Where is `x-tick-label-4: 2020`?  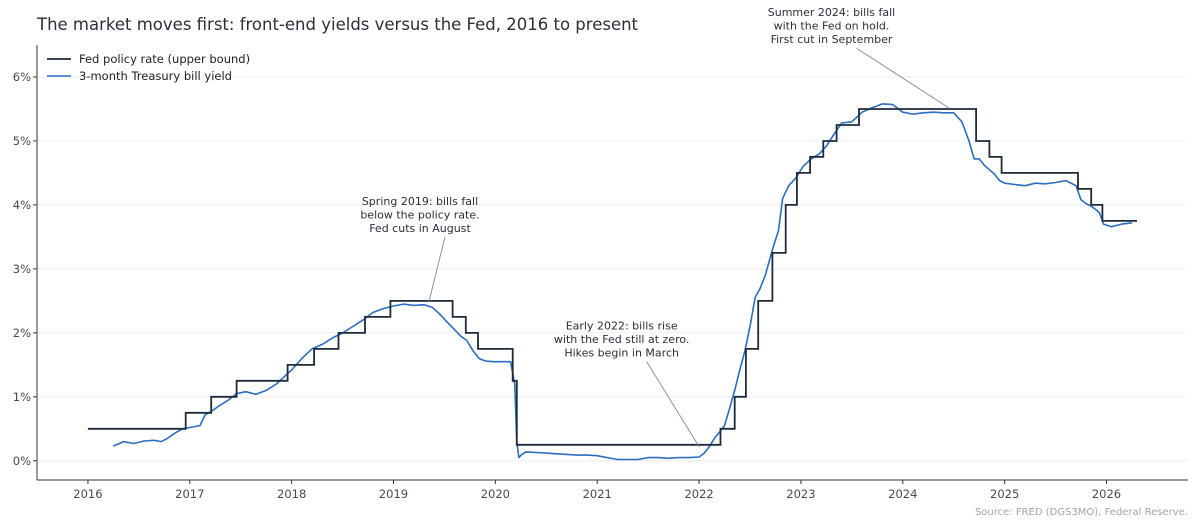 x-tick-label-4: 2020 is located at coordinates (495, 494).